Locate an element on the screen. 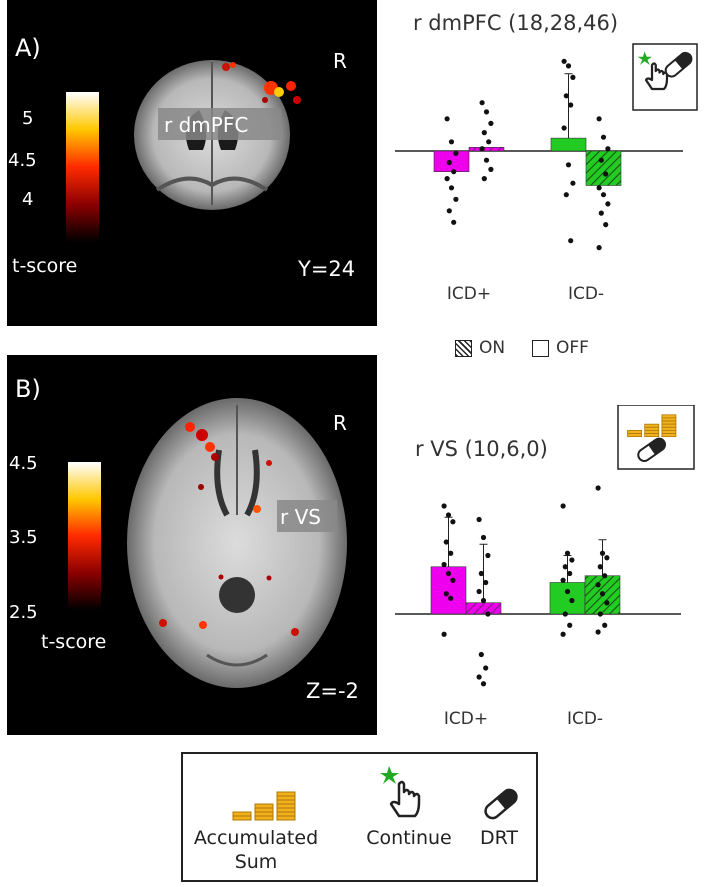 The height and width of the screenshot is (887, 714). legend-accumulated-label-1: Accumulated is located at coordinates (256, 838).